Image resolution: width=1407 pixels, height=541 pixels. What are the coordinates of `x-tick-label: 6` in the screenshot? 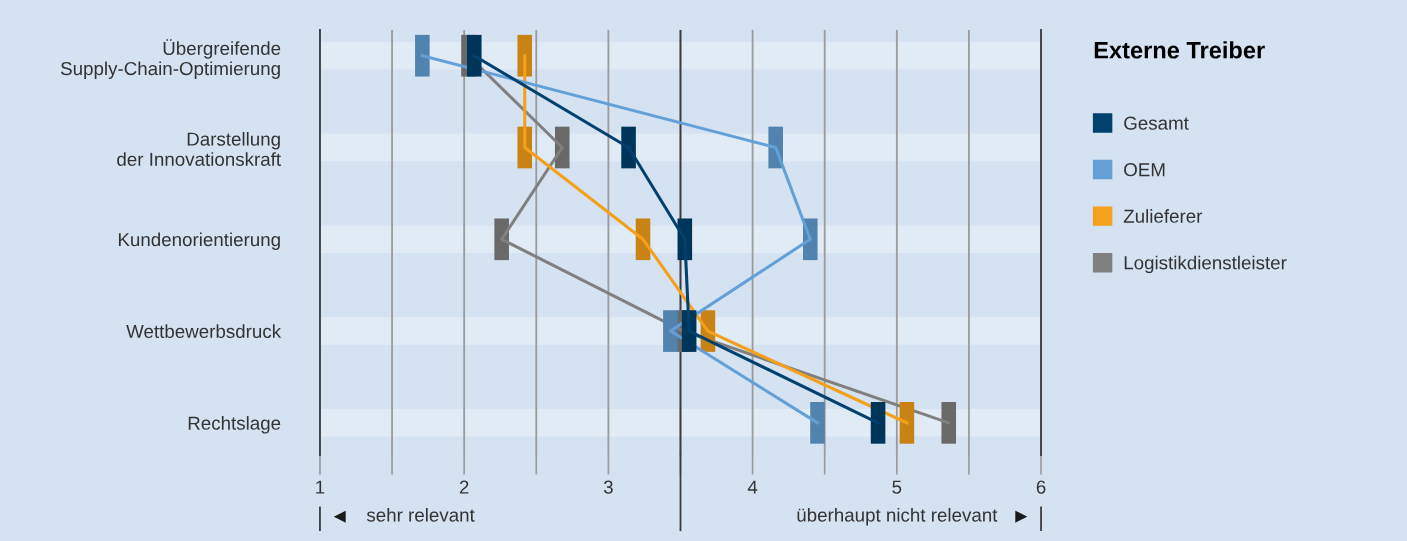 It's located at (1041, 487).